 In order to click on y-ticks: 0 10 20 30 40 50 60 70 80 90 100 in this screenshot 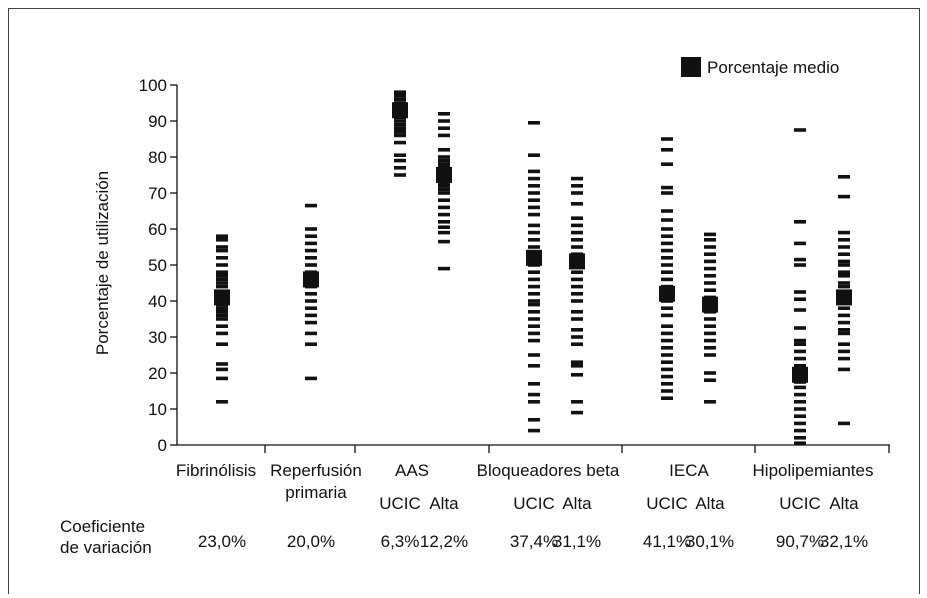, I will do `click(158, 265)`.